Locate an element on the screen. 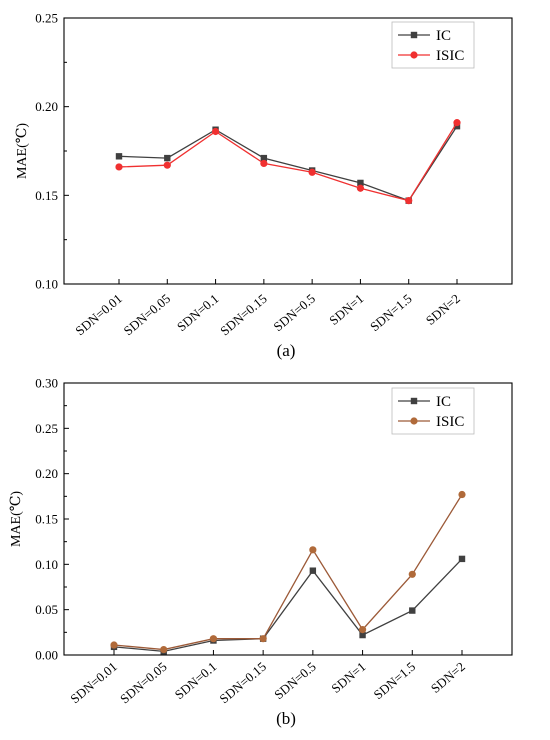  series-ic is located at coordinates (288, 605).